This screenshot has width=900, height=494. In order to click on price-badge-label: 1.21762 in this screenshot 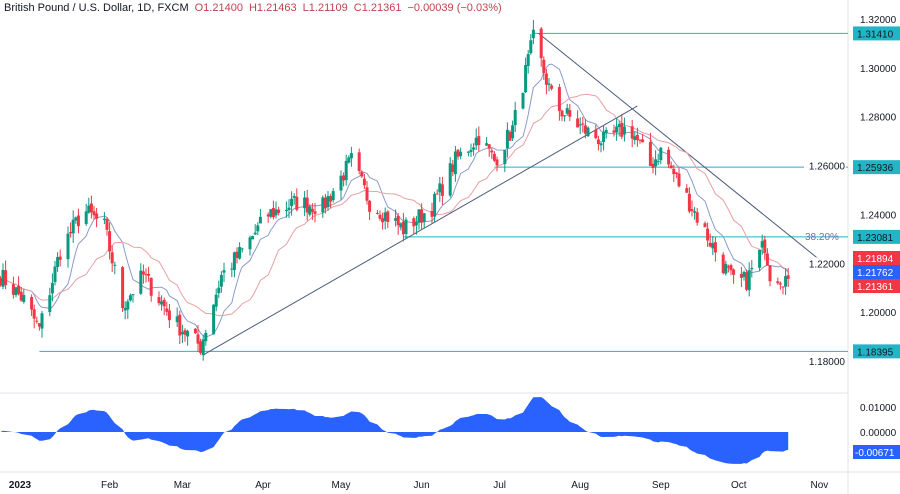, I will do `click(875, 273)`.